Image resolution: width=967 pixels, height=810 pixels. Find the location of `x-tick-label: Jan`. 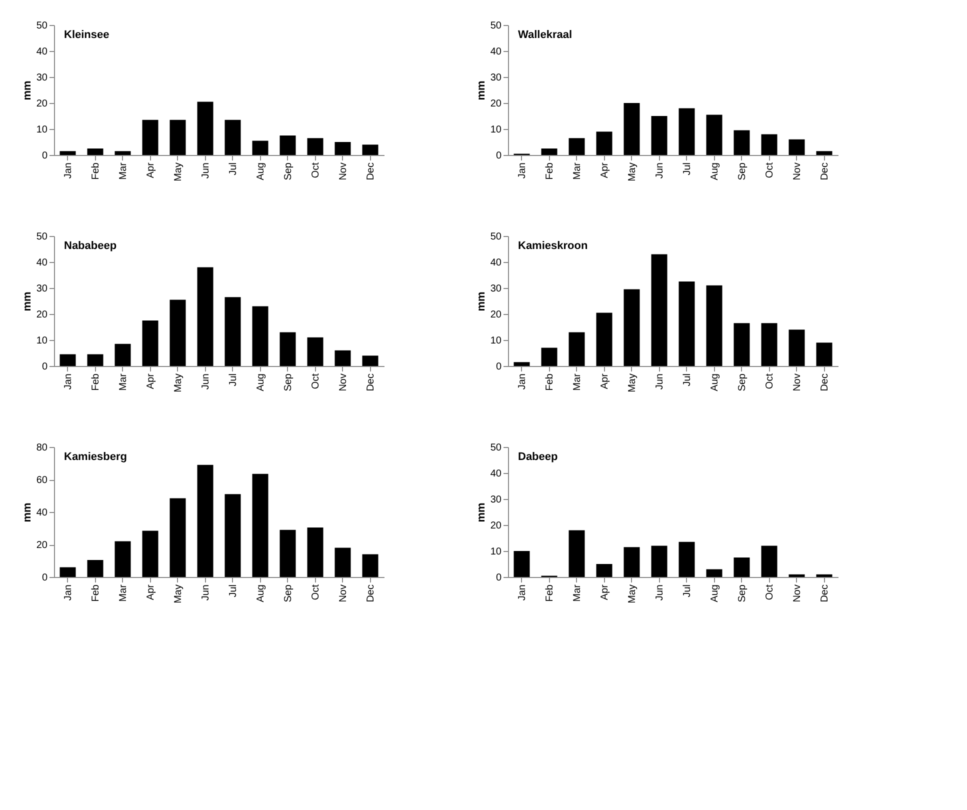

x-tick-label: Jan is located at coordinates (68, 170).